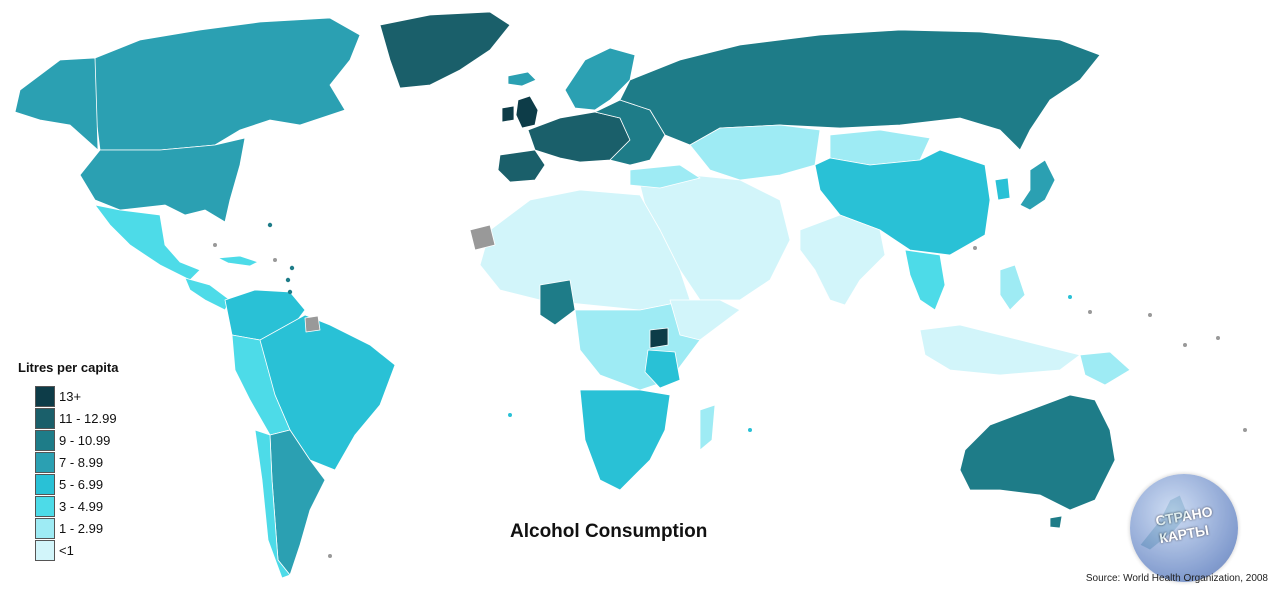  Describe the element at coordinates (1037, 452) in the screenshot. I see `region-australia` at that location.